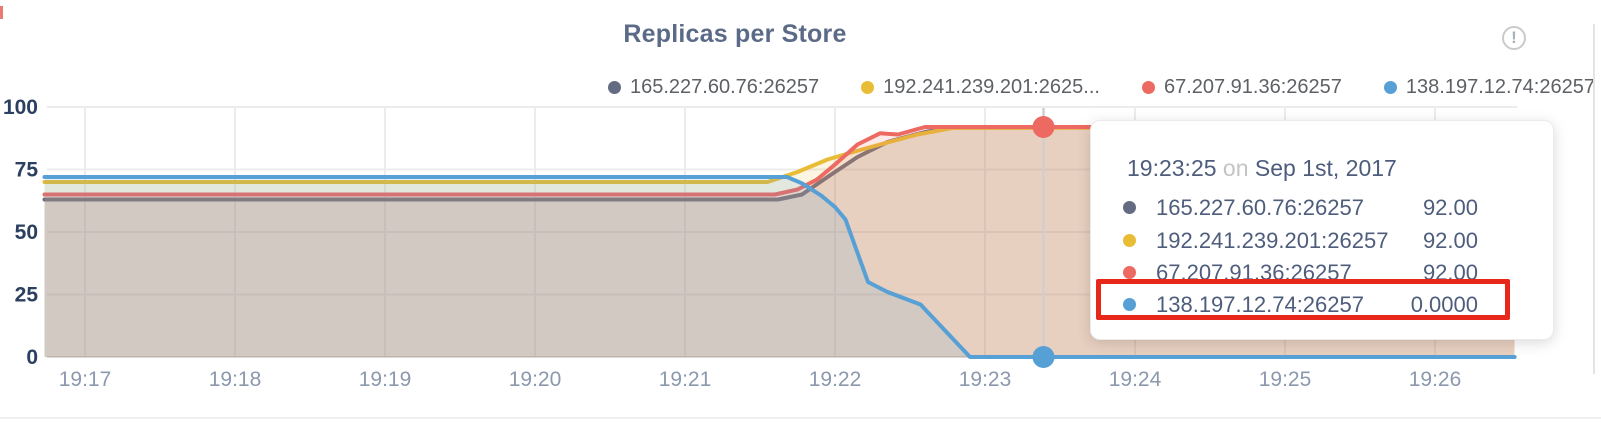  What do you see at coordinates (385, 379) in the screenshot?
I see `x-tick-label: 19:19` at bounding box center [385, 379].